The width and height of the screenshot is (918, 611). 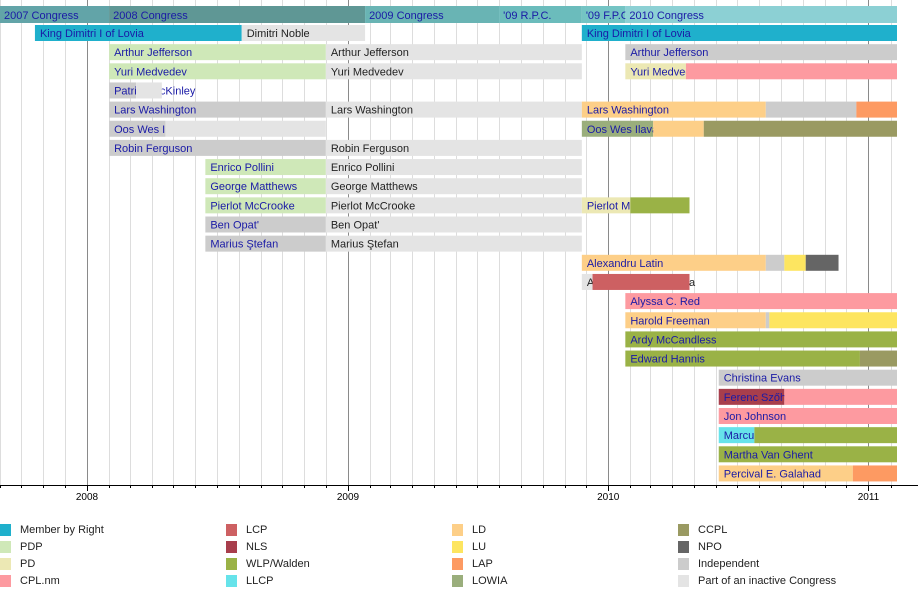 I want to click on member-name-label: Christina Evans, so click(x=763, y=379).